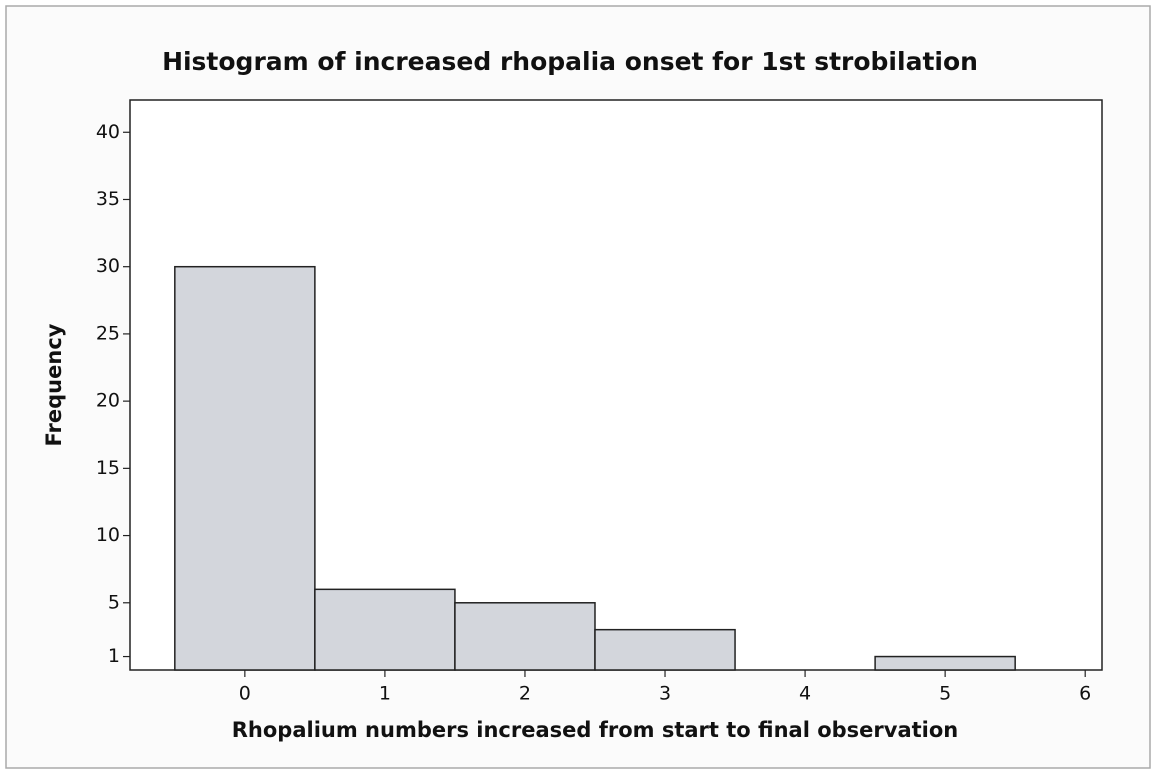  What do you see at coordinates (245, 694) in the screenshot?
I see `x-tick-label: 0` at bounding box center [245, 694].